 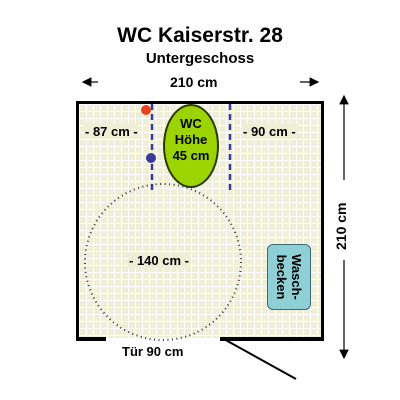 I want to click on wall-right, so click(x=322, y=221).